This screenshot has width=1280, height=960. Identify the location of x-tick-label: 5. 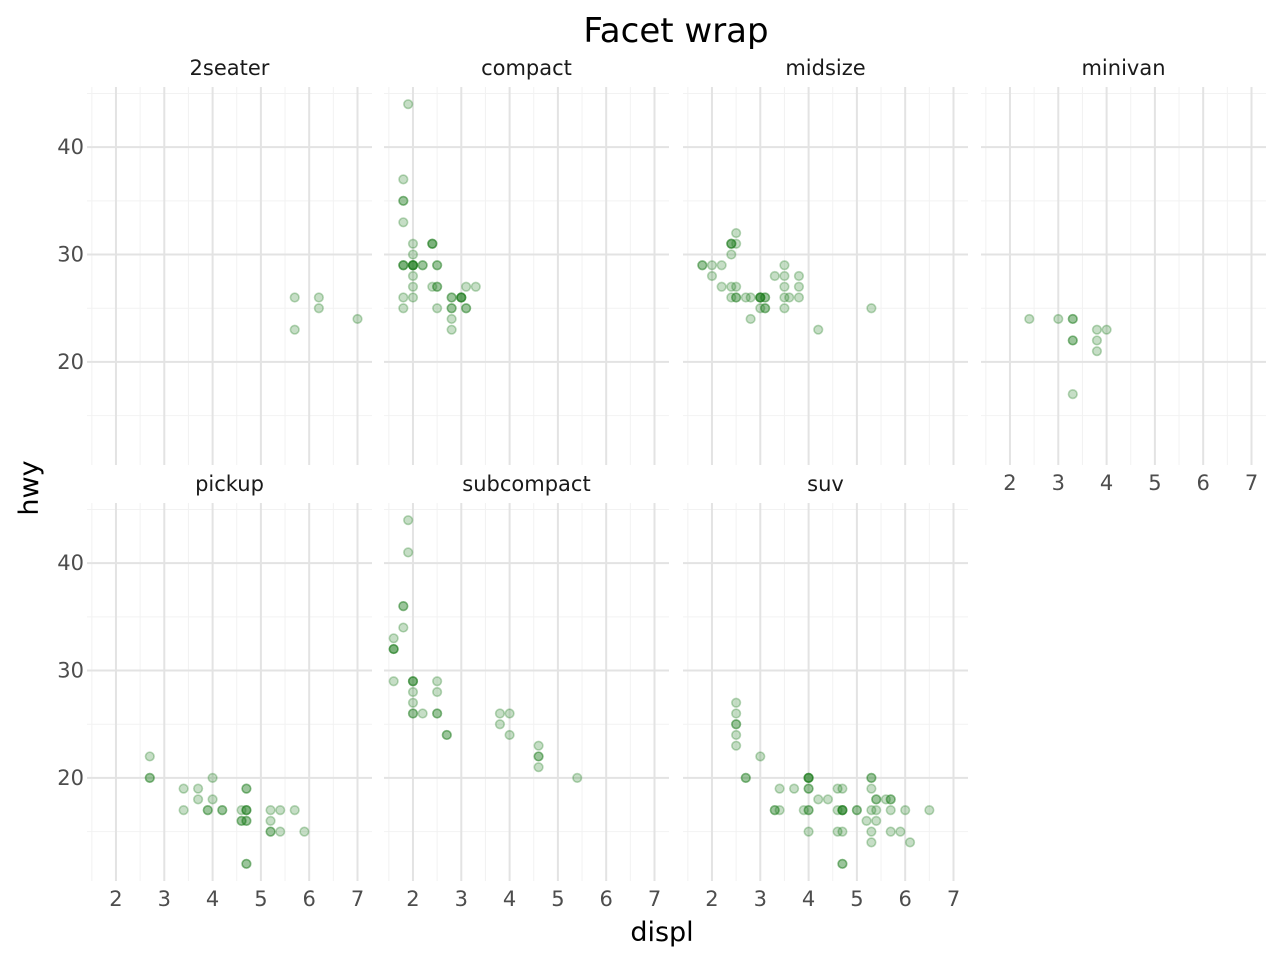
(557, 899).